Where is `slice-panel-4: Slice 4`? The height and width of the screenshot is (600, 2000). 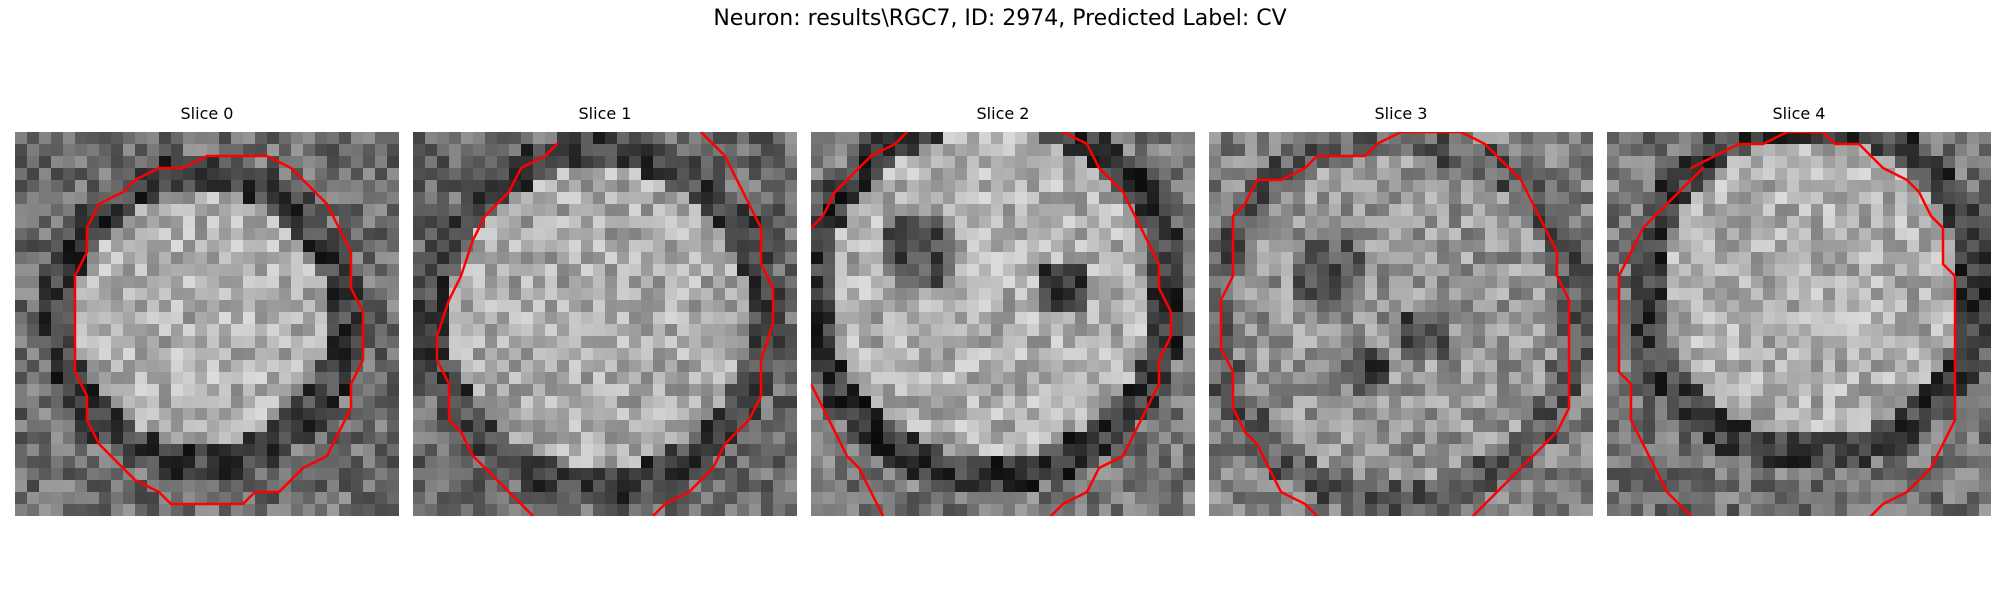
slice-panel-4: Slice 4 is located at coordinates (1799, 310).